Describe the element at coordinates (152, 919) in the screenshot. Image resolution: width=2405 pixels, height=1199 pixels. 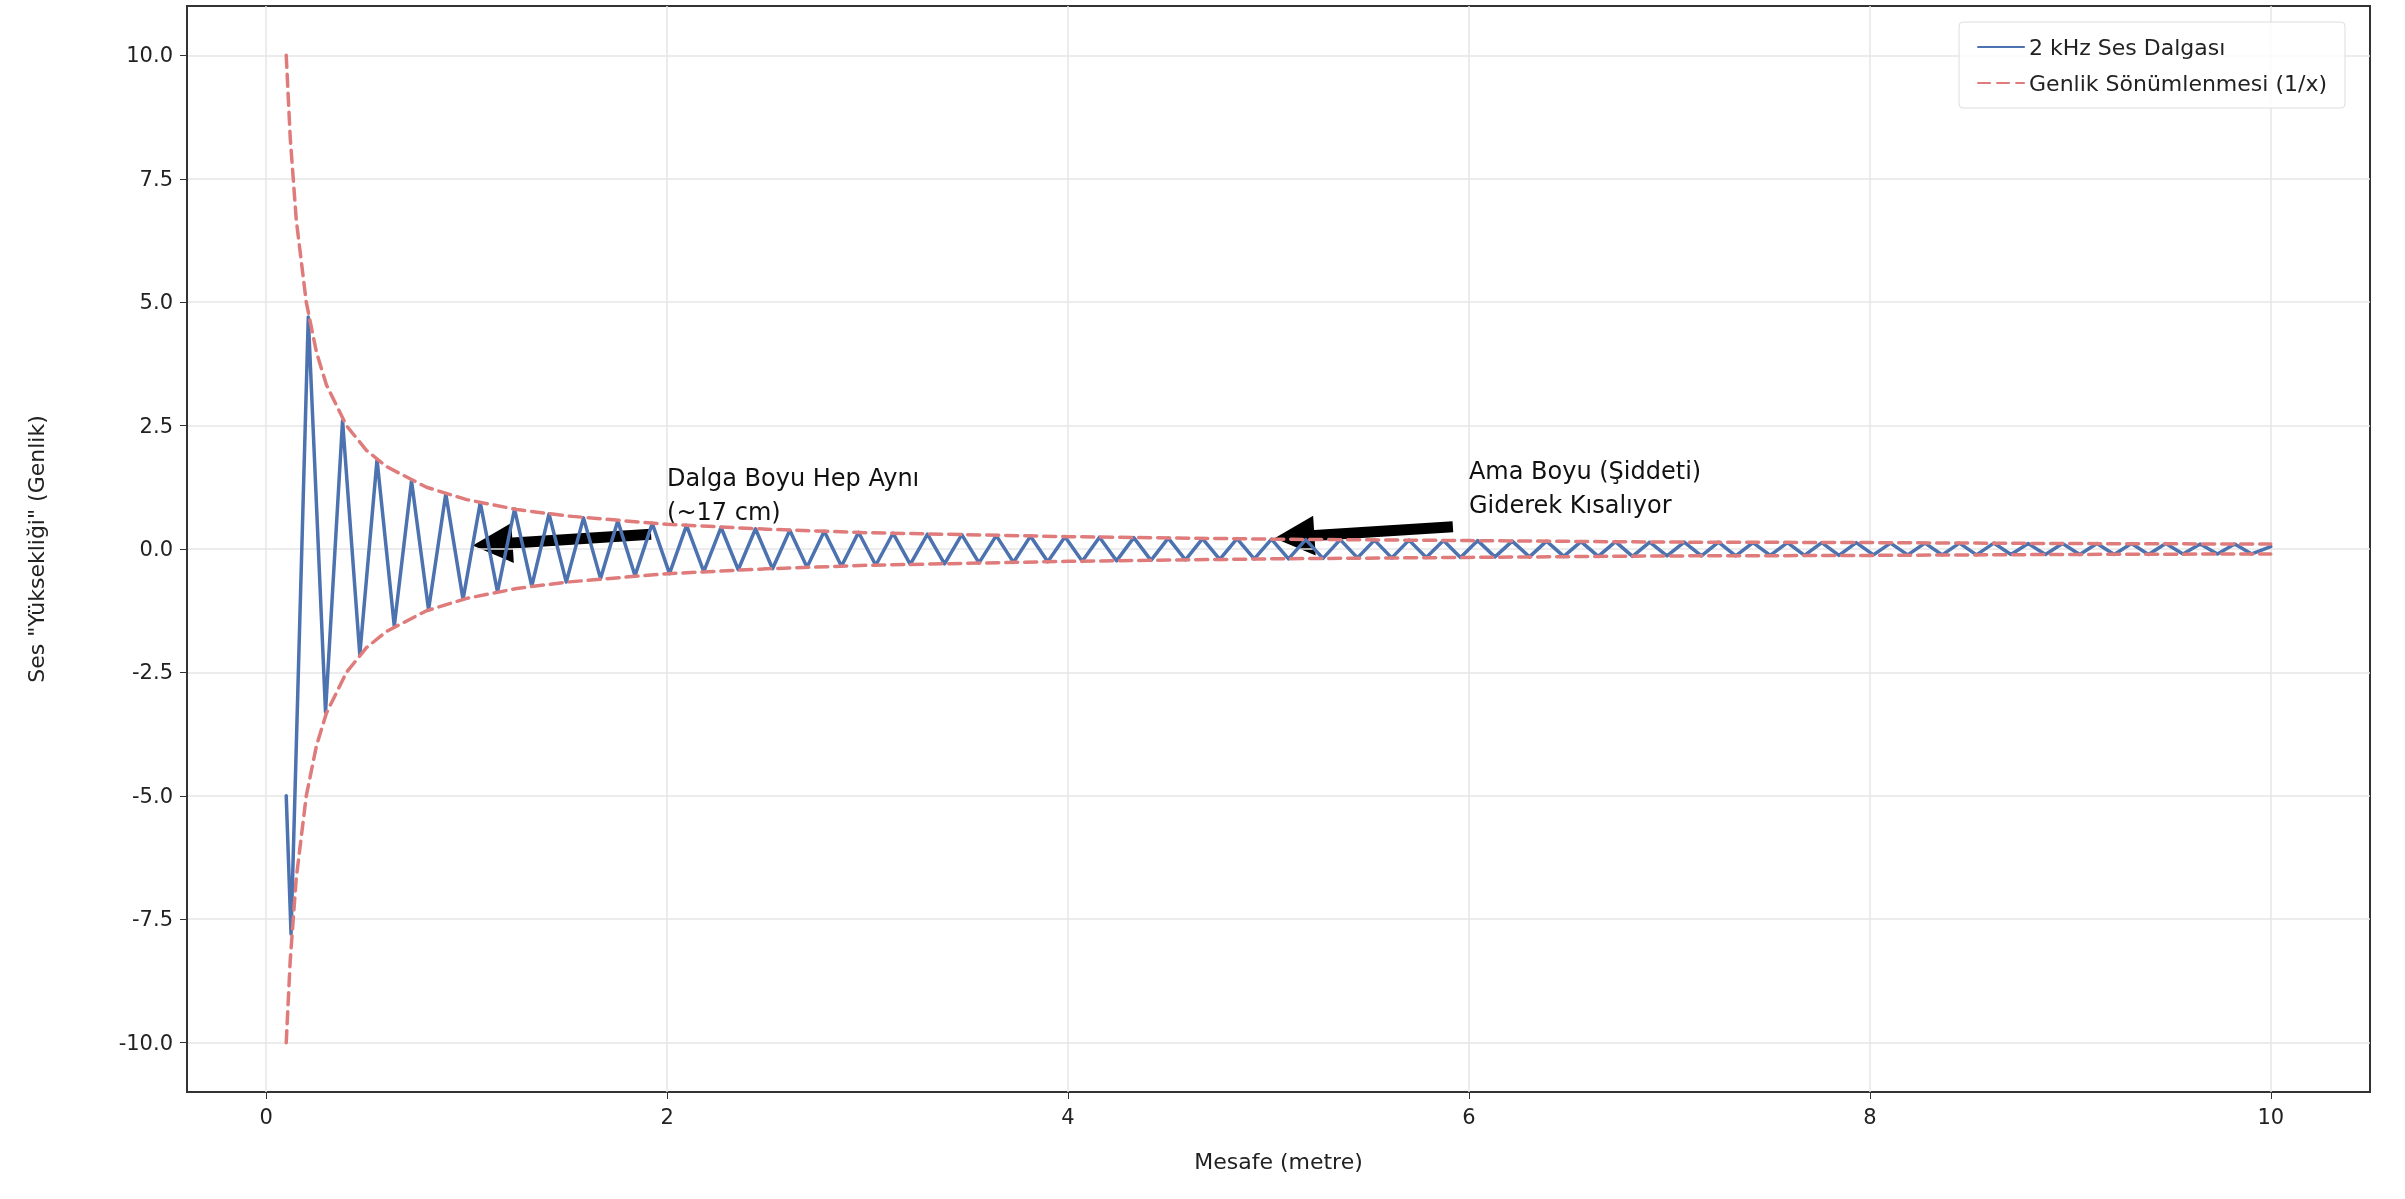
I see `y-tick-label: -7.5` at that location.